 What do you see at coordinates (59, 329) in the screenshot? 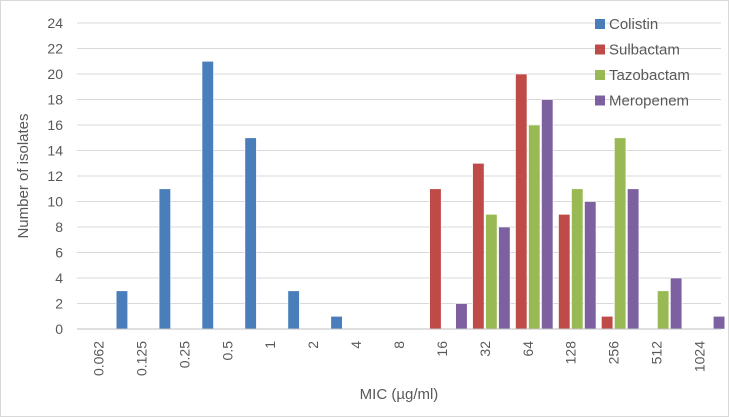
I see `y-tick-label: 0` at bounding box center [59, 329].